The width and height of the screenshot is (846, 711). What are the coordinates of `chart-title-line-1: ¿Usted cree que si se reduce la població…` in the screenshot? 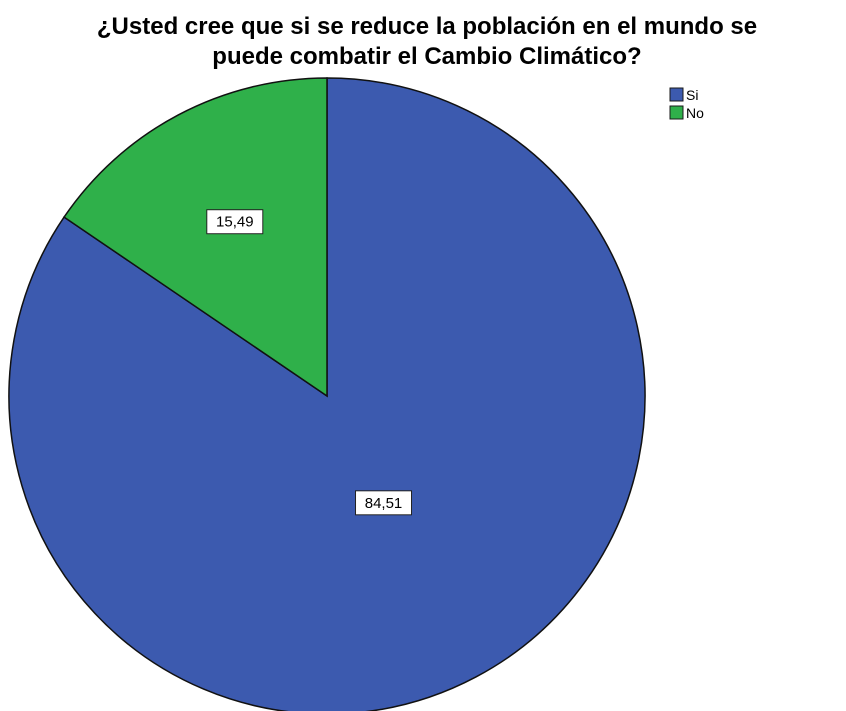 It's located at (427, 26).